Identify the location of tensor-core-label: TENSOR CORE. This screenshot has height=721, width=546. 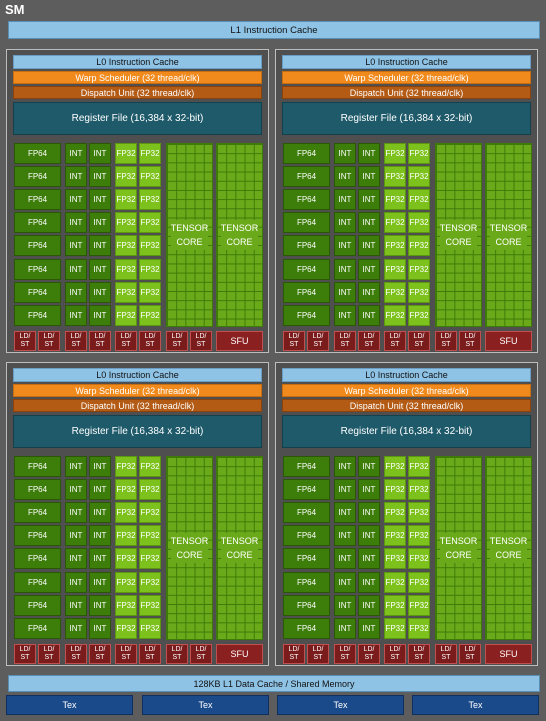
(239, 548).